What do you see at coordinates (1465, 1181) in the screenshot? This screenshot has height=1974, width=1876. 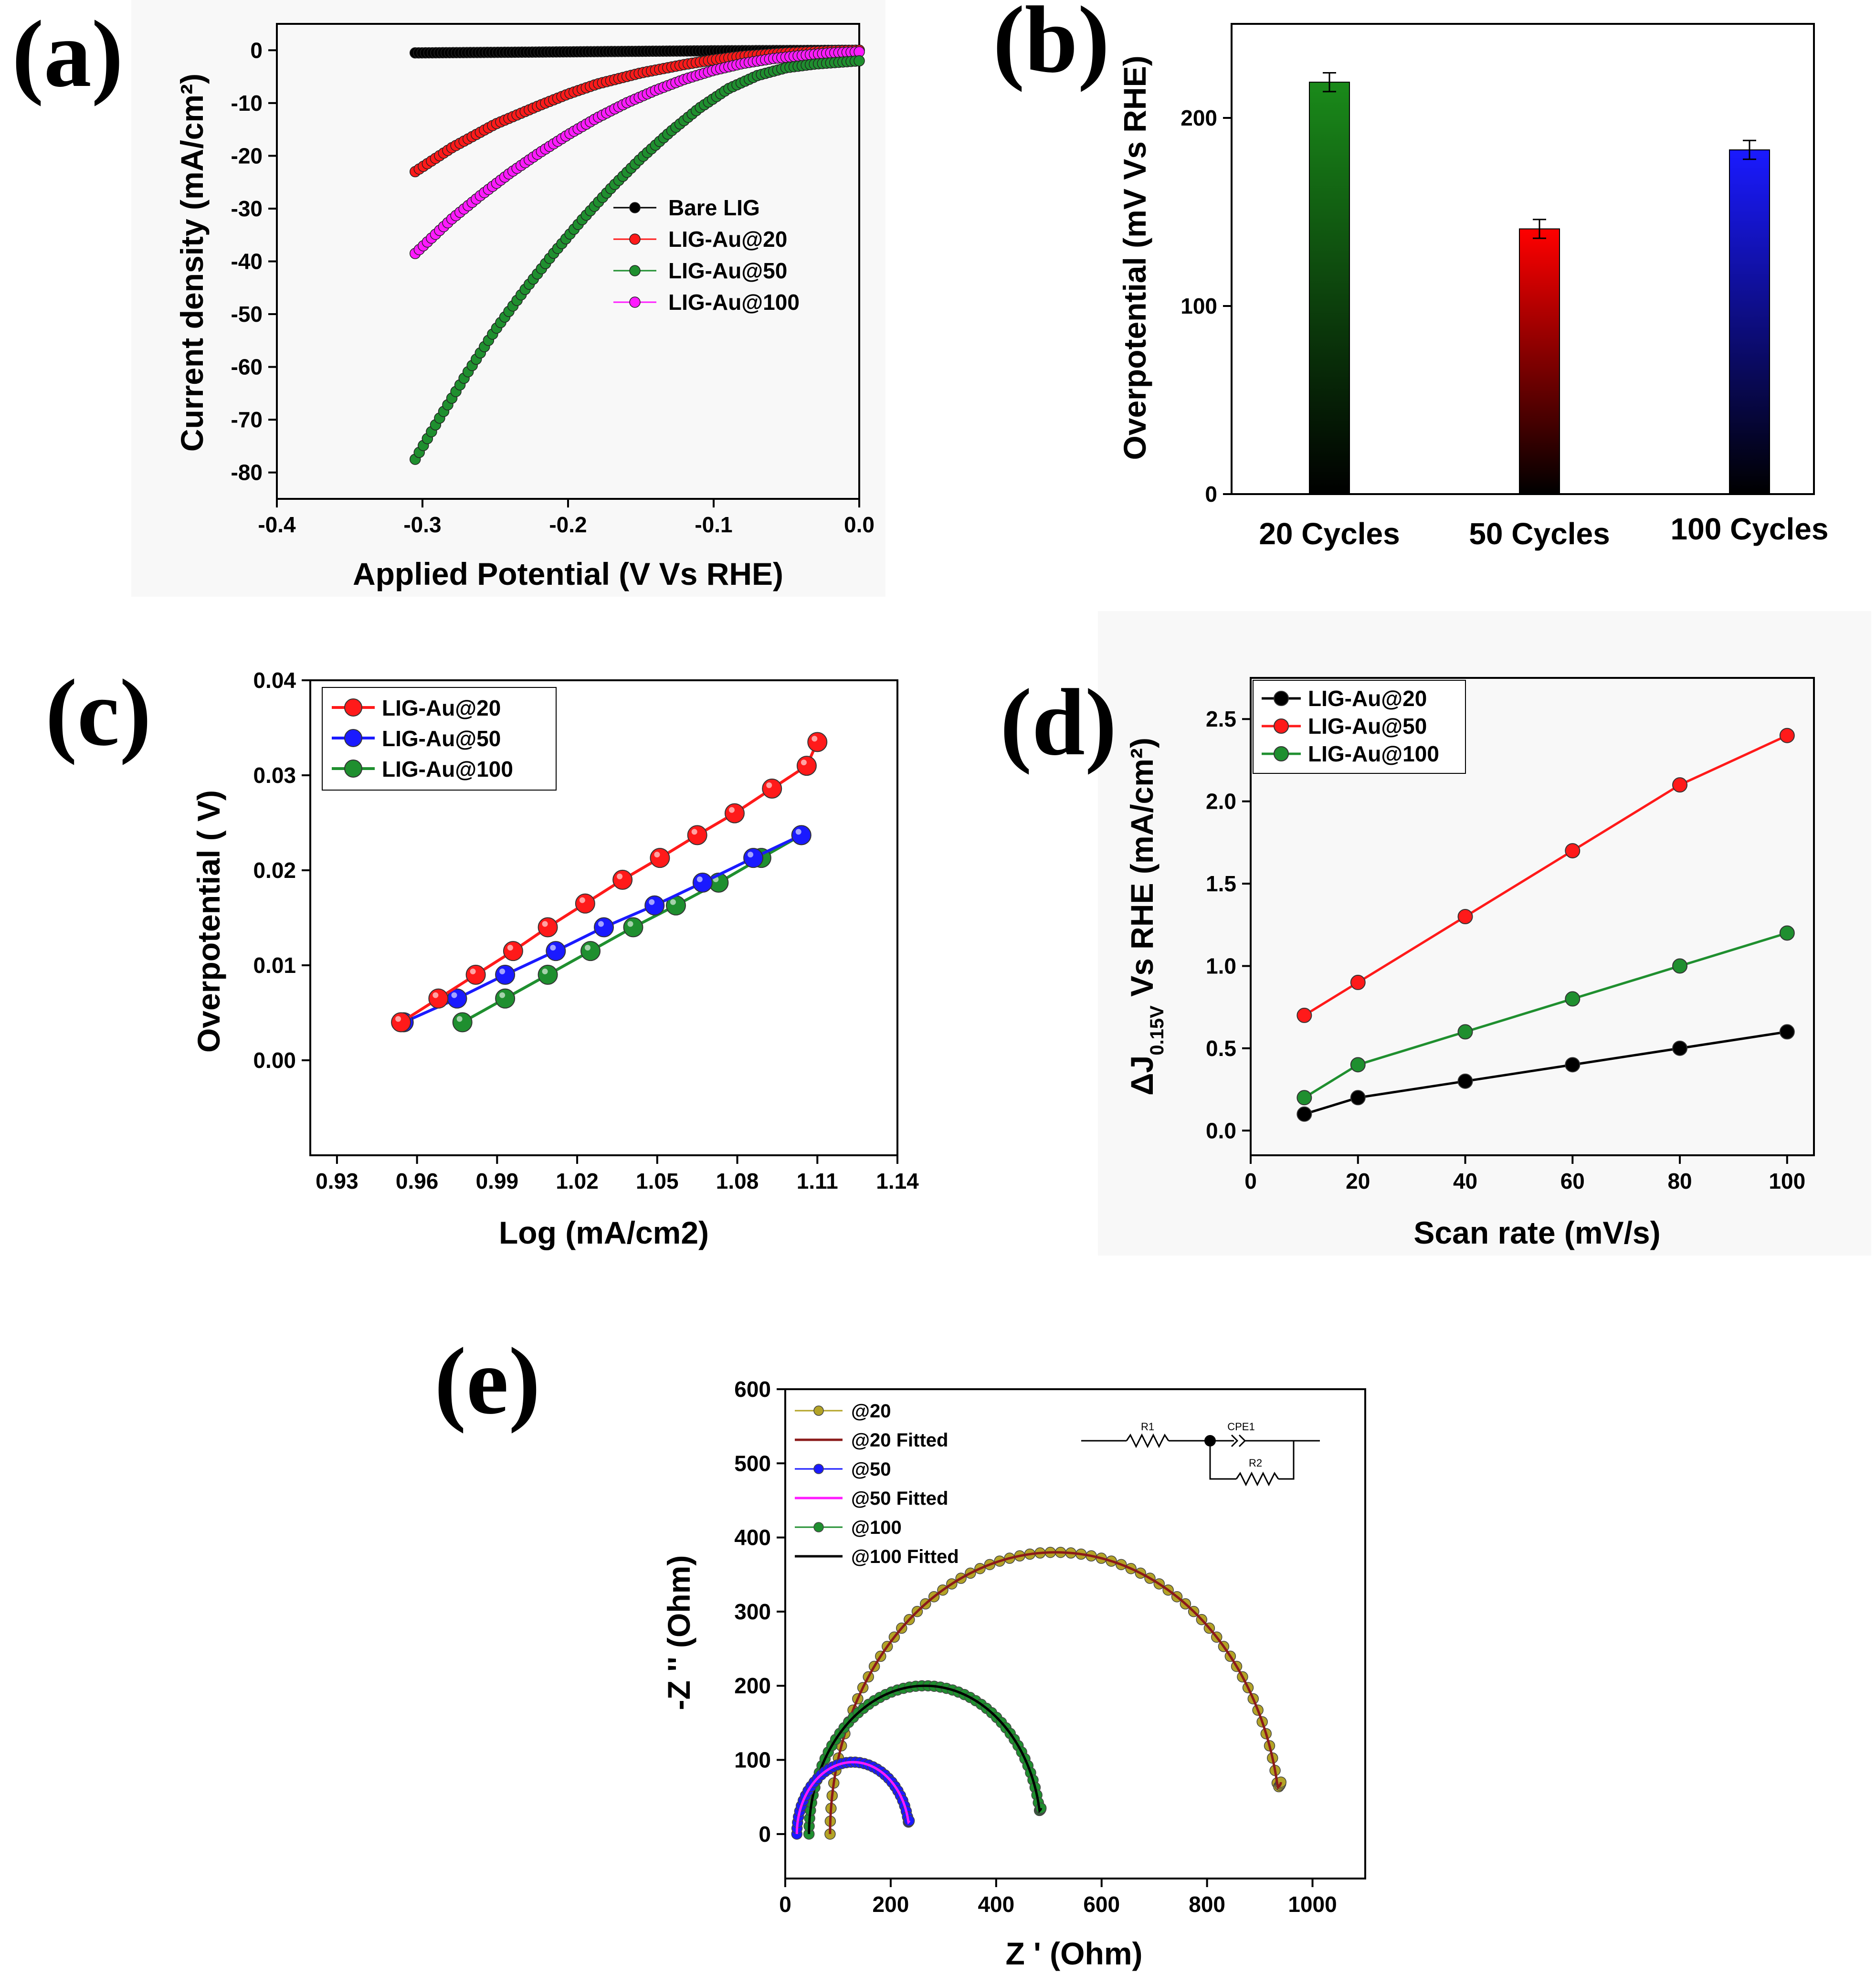 I see `x-tick-label: 40` at bounding box center [1465, 1181].